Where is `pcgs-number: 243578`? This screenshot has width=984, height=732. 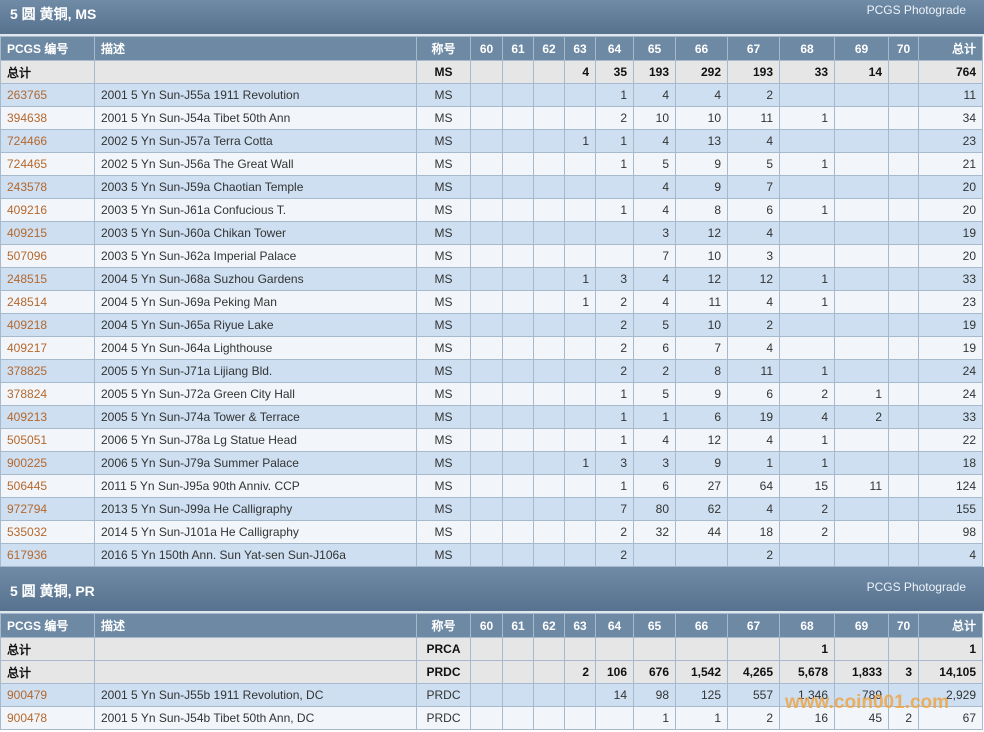 pcgs-number: 243578 is located at coordinates (27, 187).